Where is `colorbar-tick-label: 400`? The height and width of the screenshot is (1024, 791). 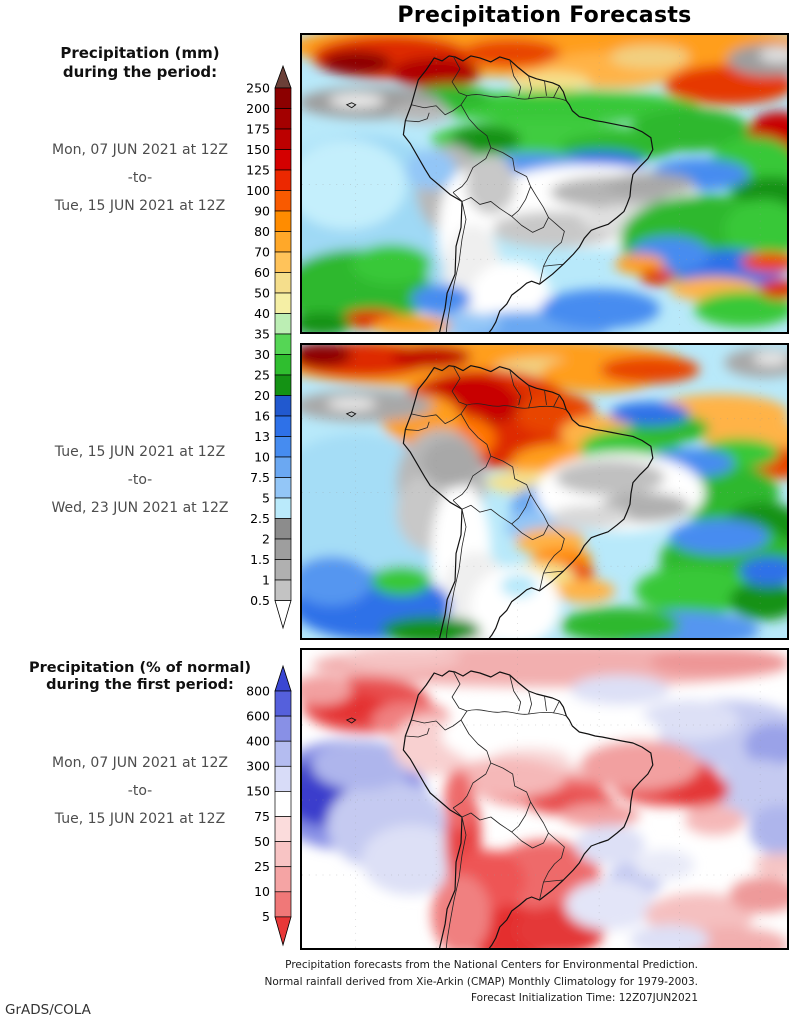 colorbar-tick-label: 400 is located at coordinates (258, 741).